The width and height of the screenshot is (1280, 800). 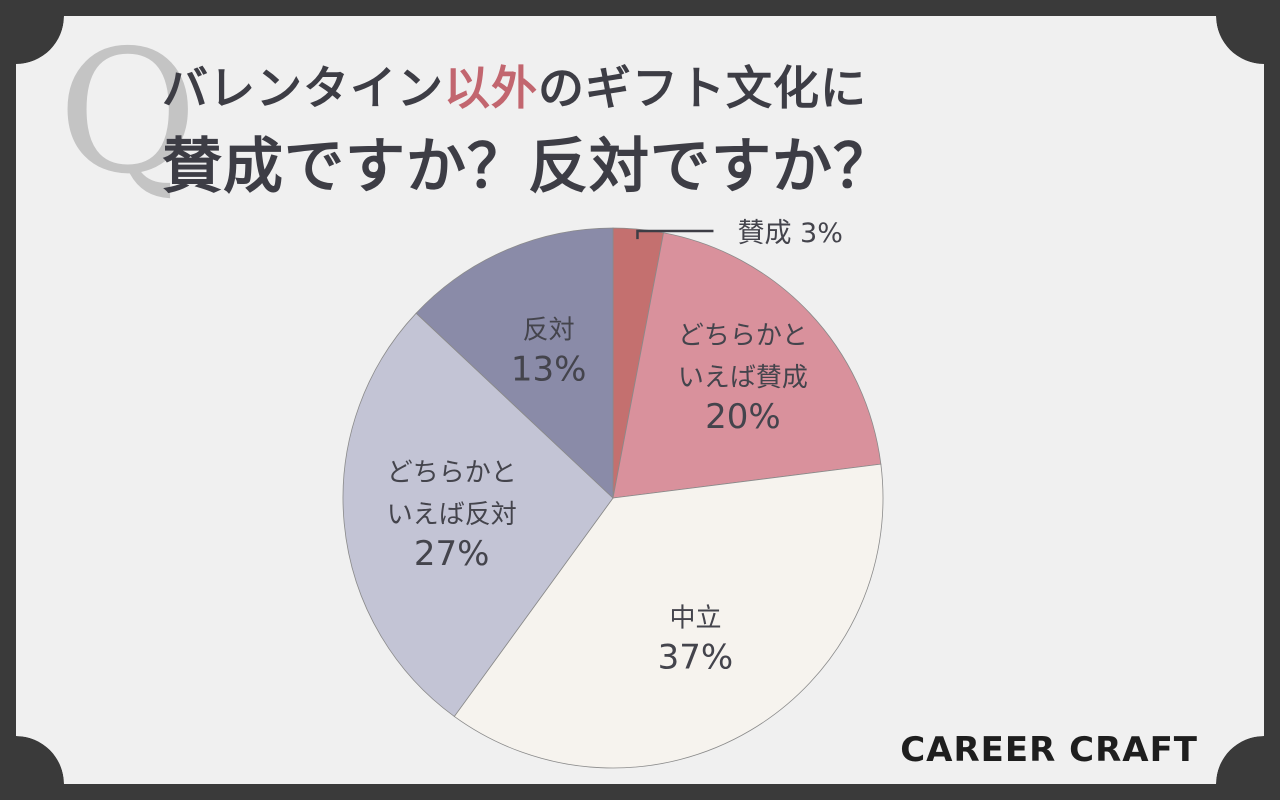 What do you see at coordinates (789, 233) in the screenshot?
I see `callout-label: 賛成 3%` at bounding box center [789, 233].